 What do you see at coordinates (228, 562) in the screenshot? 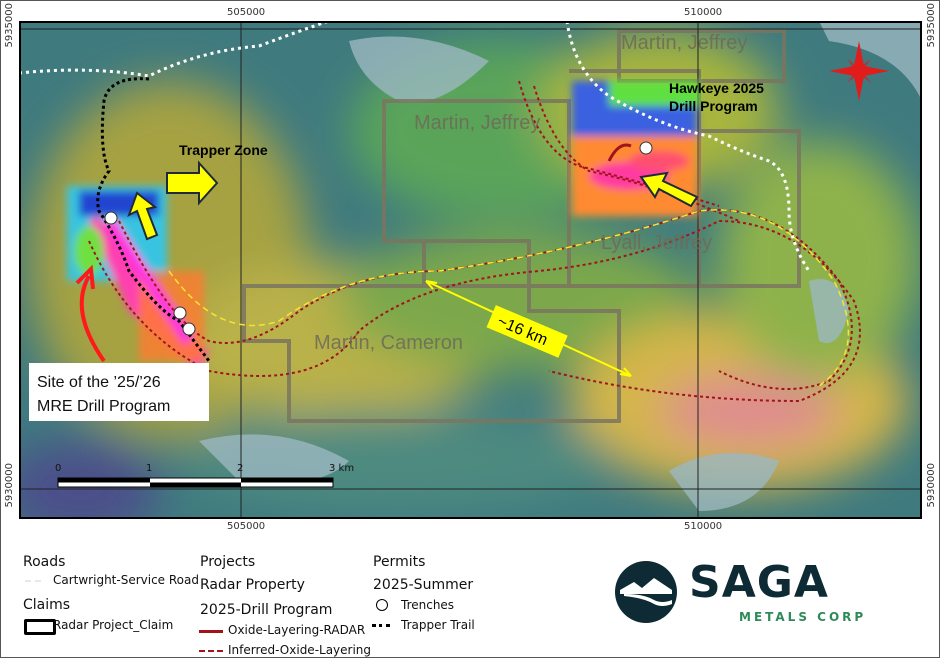
I see `legend-projects-title: Projects` at bounding box center [228, 562].